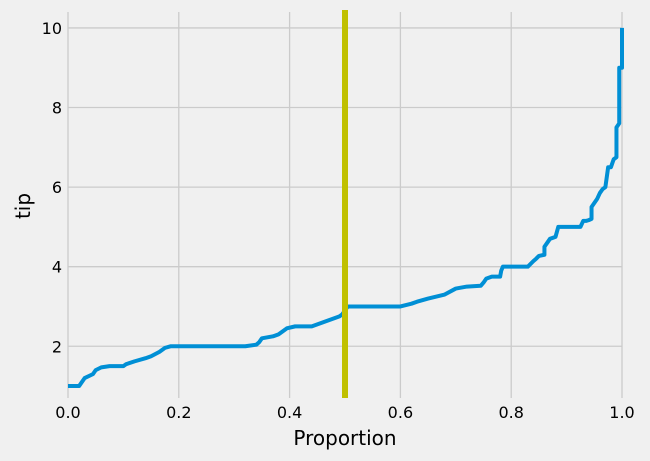 The image size is (650, 461). I want to click on x-tick-label: 1.0, so click(621, 412).